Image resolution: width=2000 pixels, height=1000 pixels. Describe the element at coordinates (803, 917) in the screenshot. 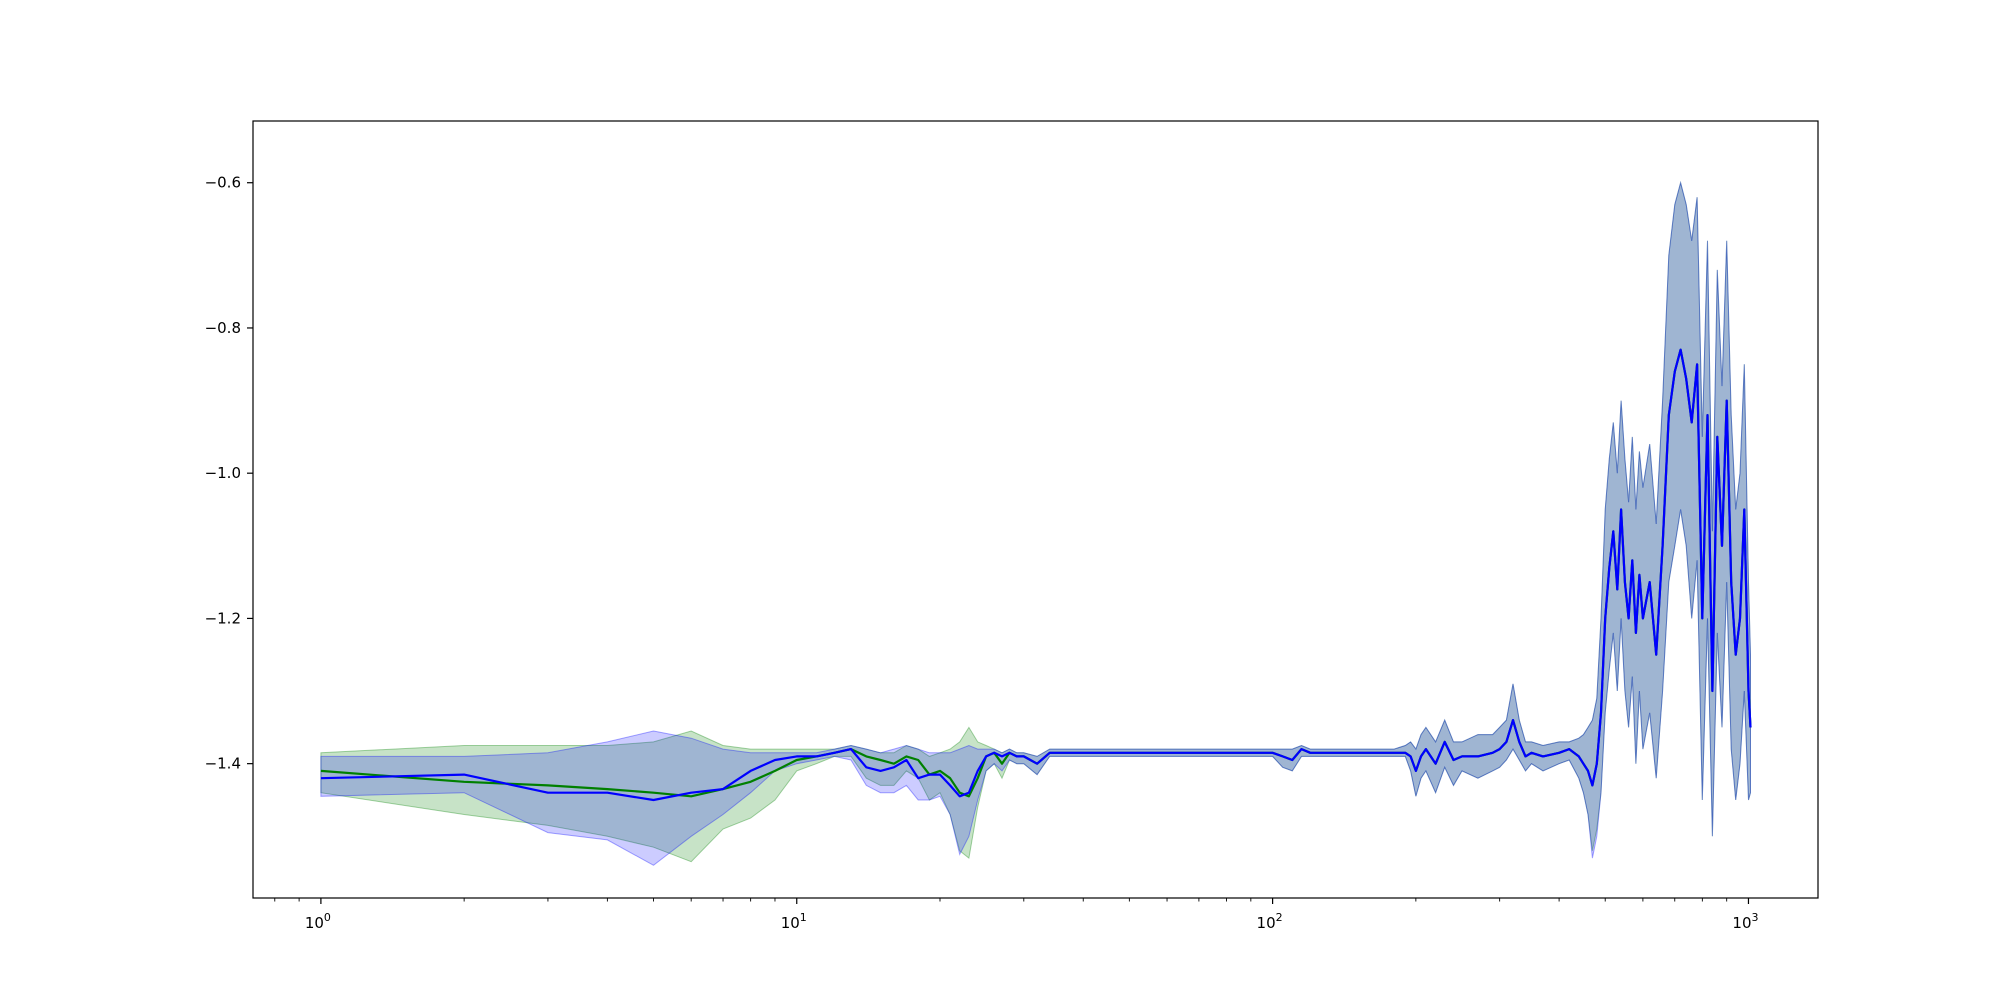

I see `x-tick-exponent: 1` at that location.